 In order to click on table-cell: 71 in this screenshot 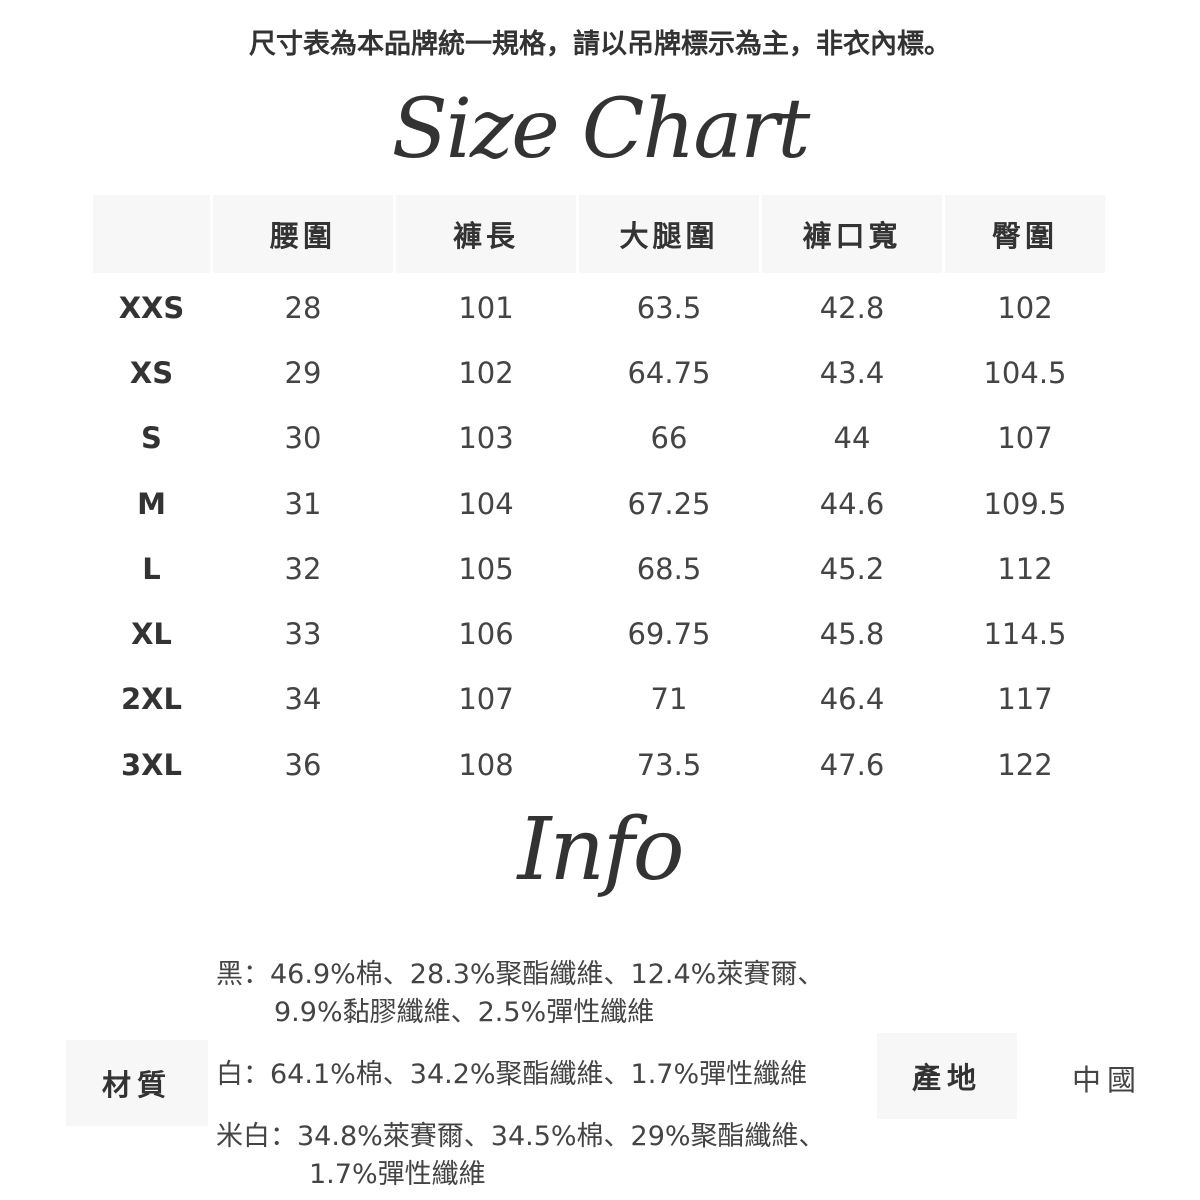, I will do `click(669, 699)`.